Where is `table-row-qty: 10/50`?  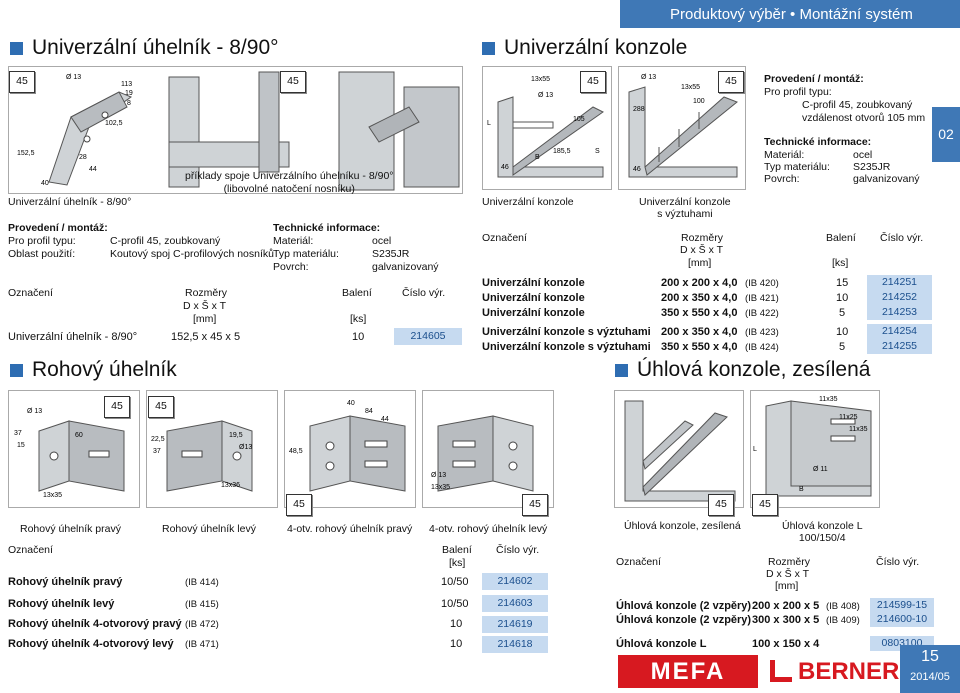 table-row-qty: 10/50 is located at coordinates (455, 582).